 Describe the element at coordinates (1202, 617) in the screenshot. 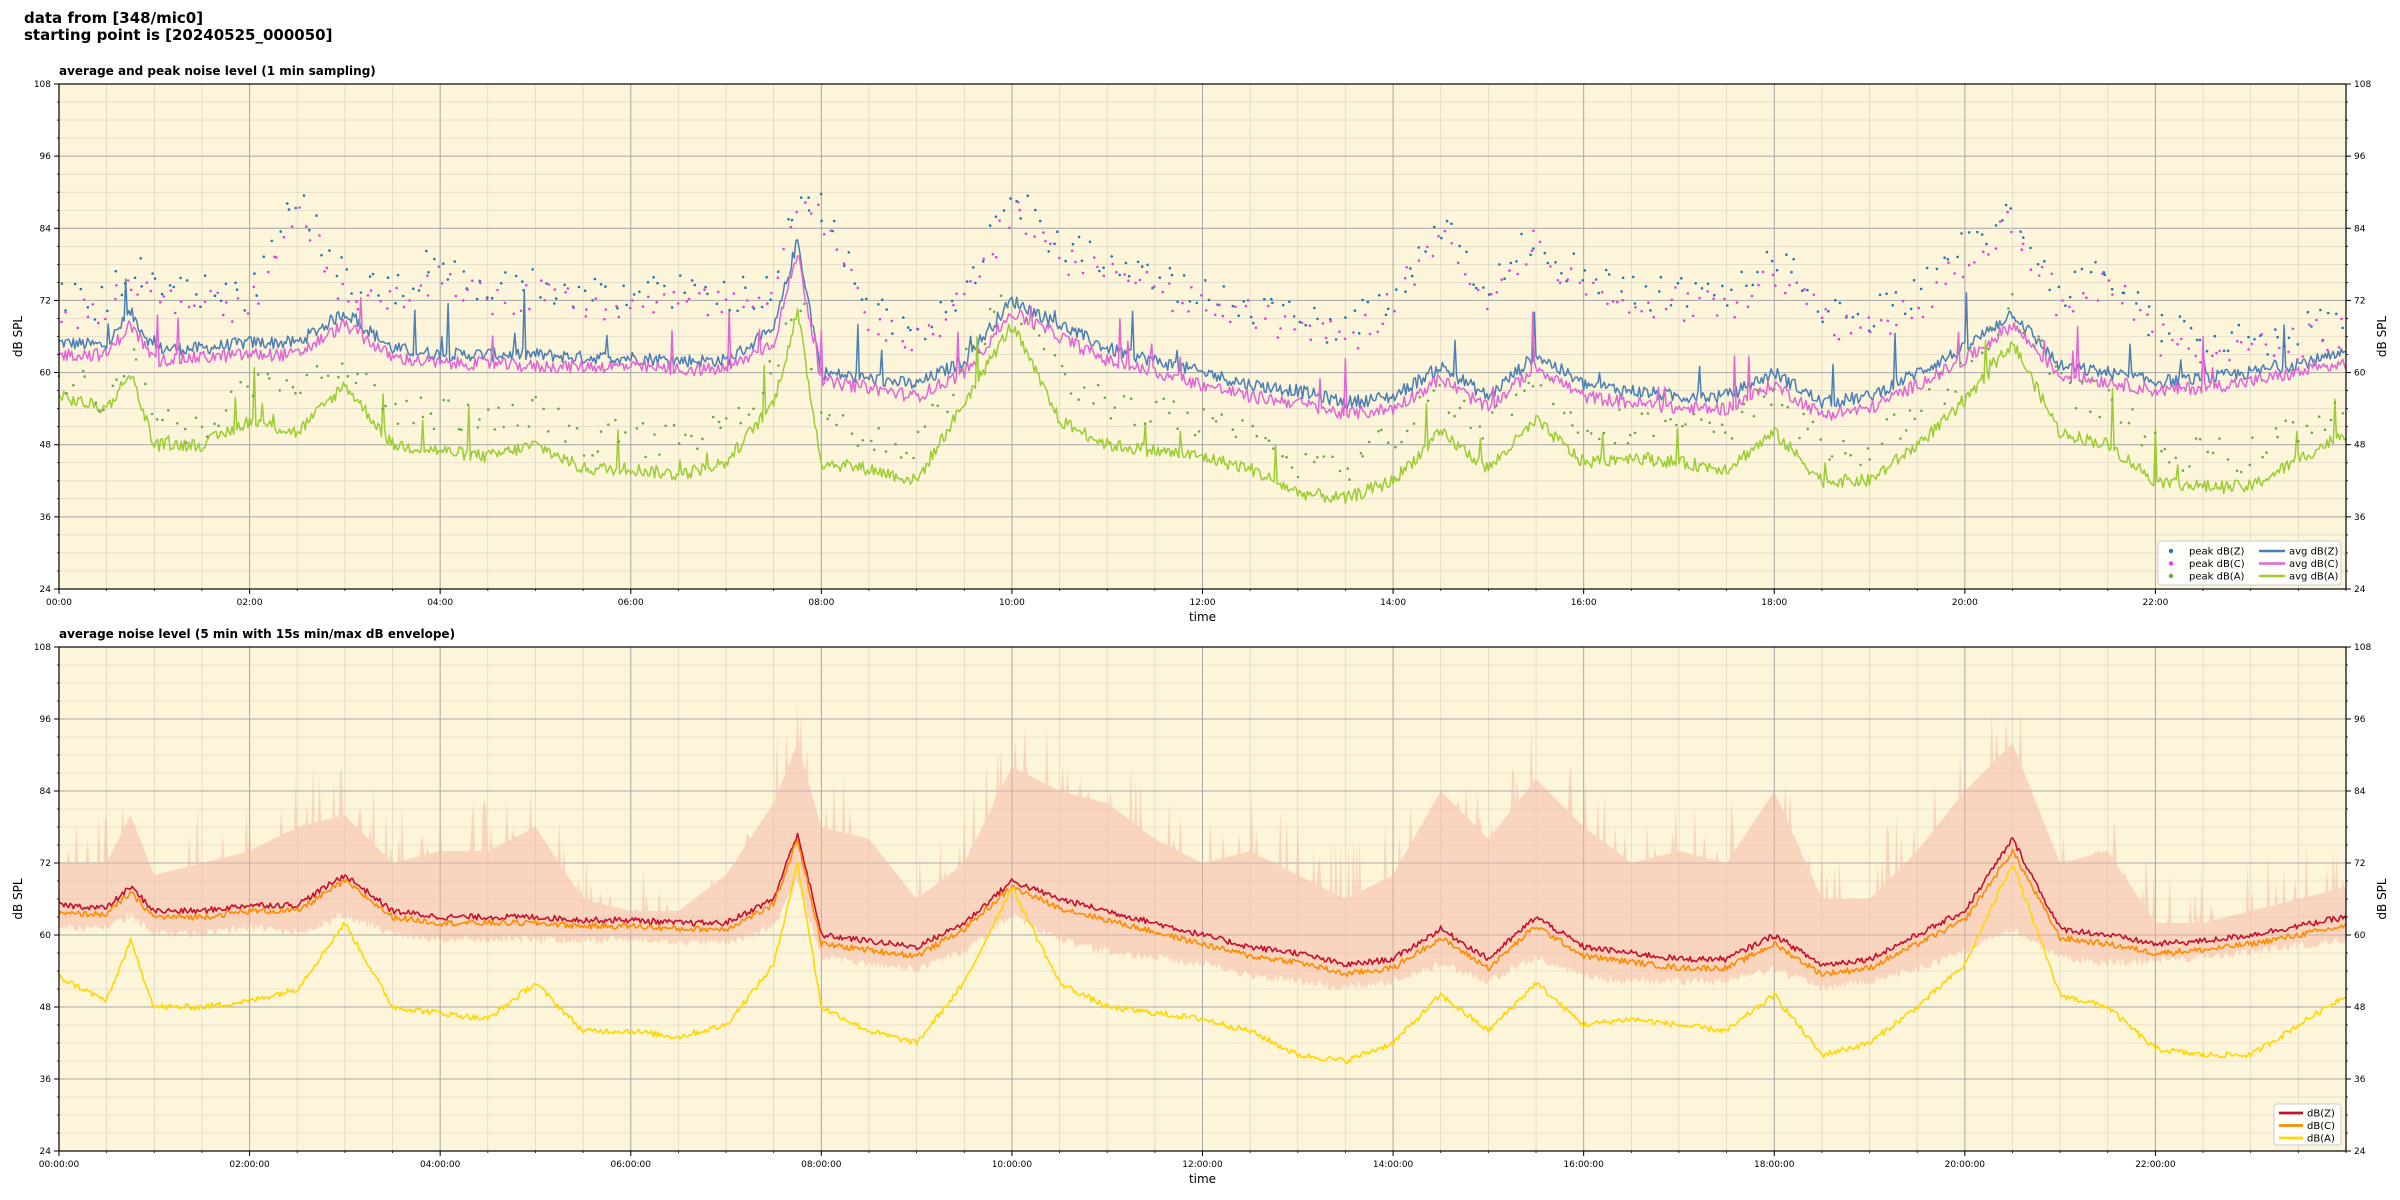

I see `x-axis-label: time` at that location.